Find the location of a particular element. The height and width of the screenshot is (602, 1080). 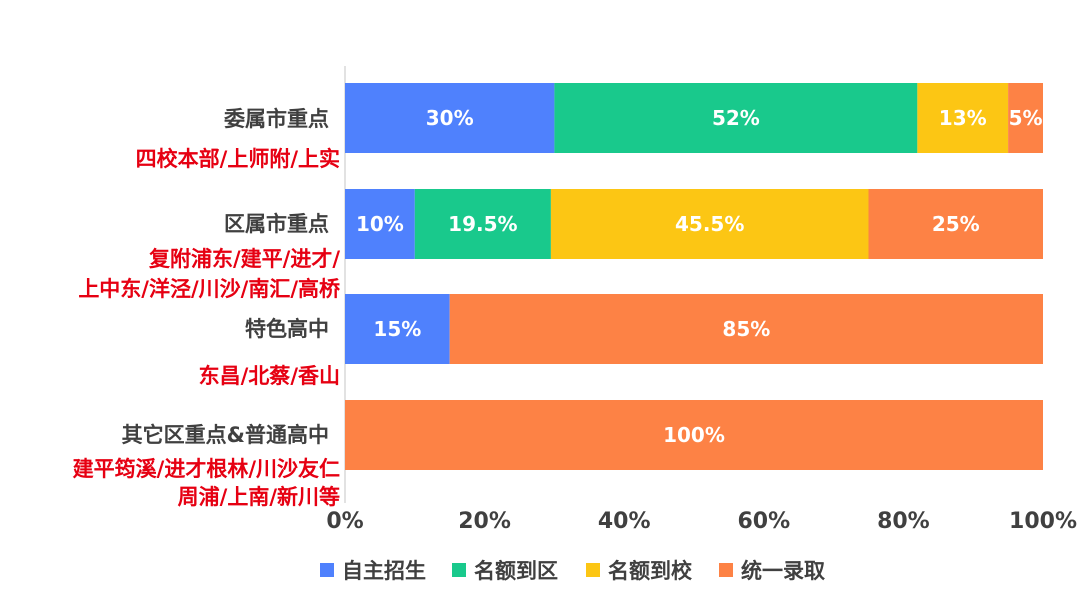

category-label: 委属市重点 is located at coordinates (276, 119).